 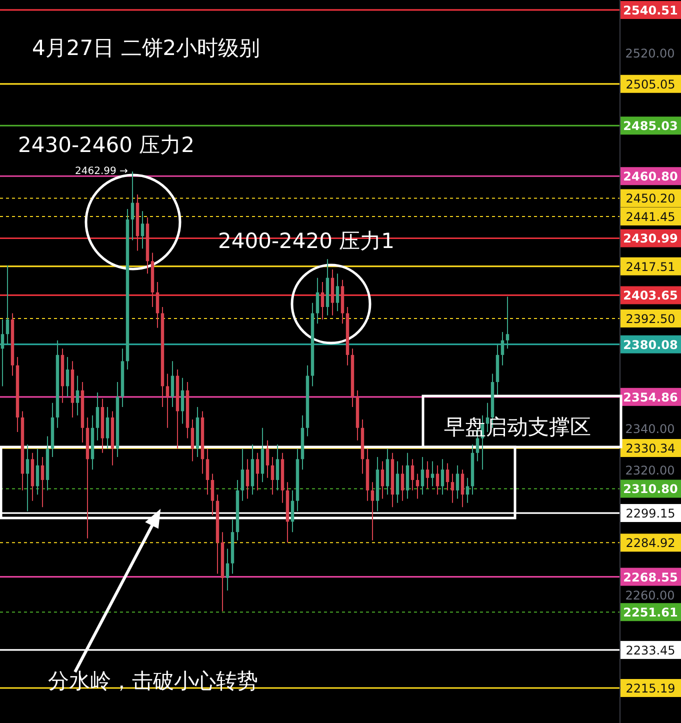 I want to click on ref-line-label: 2233.45, so click(x=651, y=650).